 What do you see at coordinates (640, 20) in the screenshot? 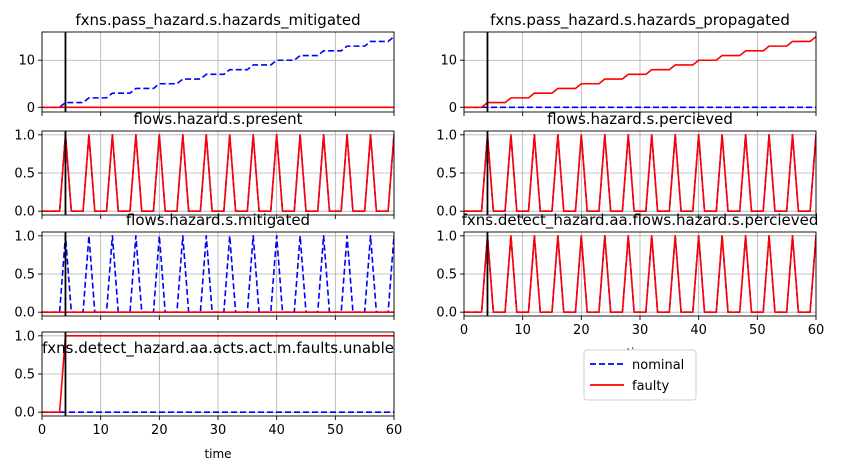
I see `subplot-title: fxns.pass_hazard.s.hazards_propagated` at bounding box center [640, 20].